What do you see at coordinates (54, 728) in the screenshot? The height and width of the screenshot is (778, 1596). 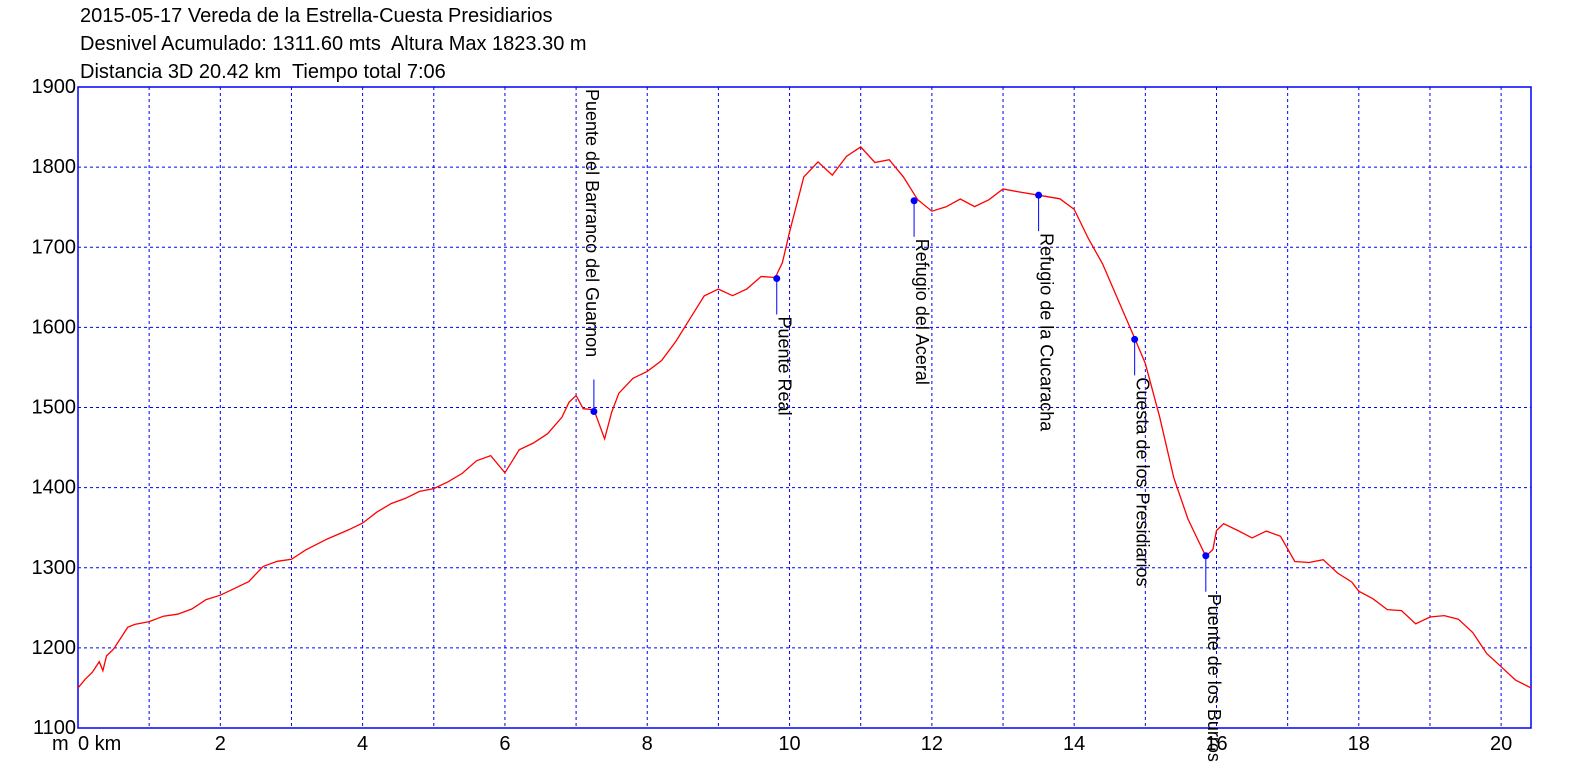 I see `y-tick-label: 1100` at bounding box center [54, 728].